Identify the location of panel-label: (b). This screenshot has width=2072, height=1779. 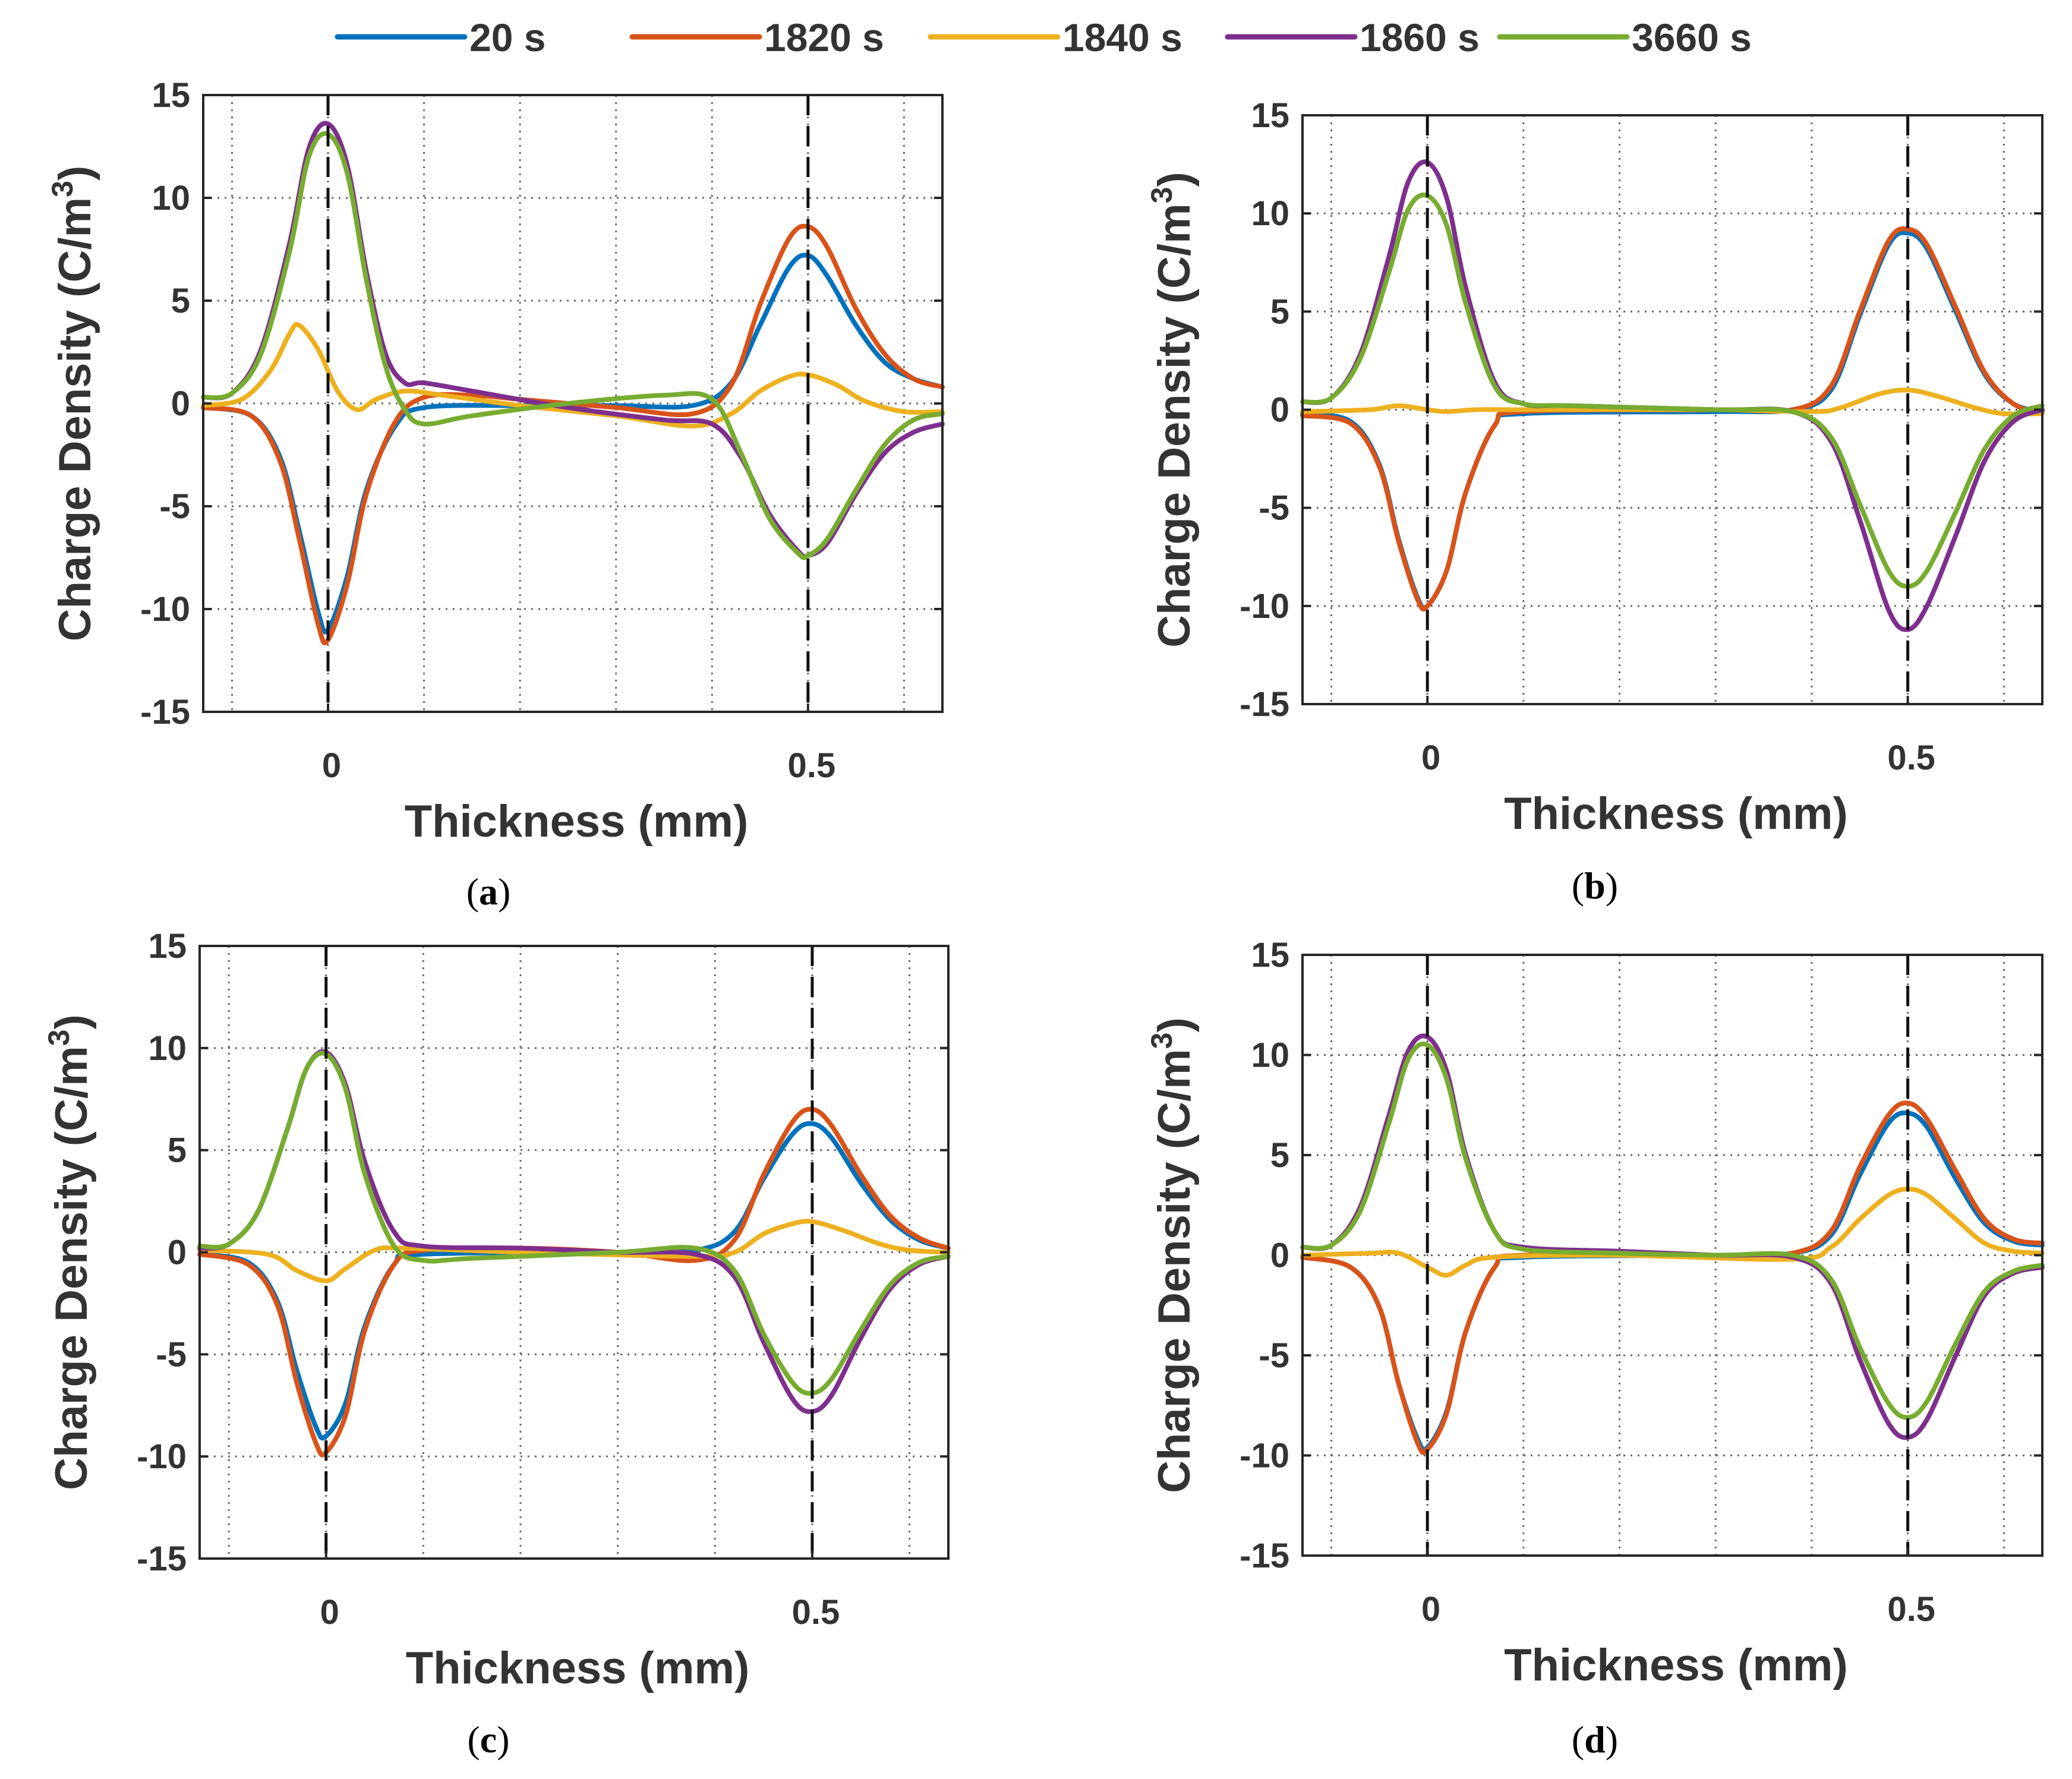
(1595, 886).